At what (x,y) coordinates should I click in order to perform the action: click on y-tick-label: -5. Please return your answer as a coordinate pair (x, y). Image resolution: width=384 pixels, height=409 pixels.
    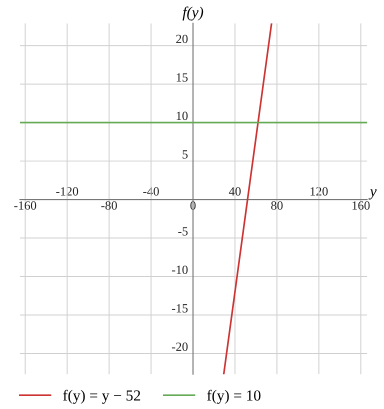
    Looking at the image, I should click on (183, 231).